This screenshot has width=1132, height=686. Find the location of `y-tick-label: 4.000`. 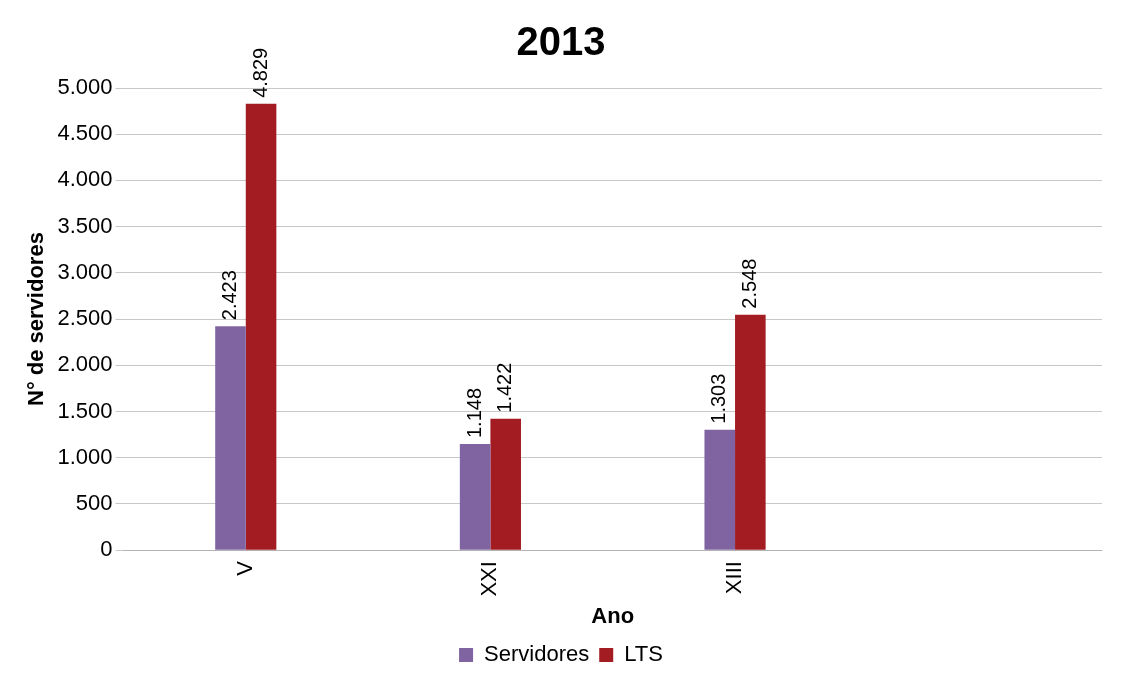

y-tick-label: 4.000 is located at coordinates (85, 179).